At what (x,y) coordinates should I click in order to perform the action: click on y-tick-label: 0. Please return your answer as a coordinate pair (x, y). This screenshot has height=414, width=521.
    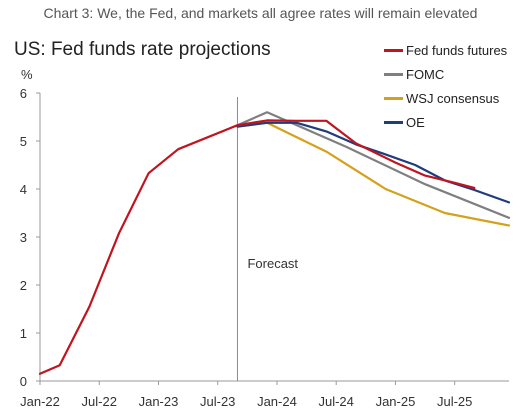
    Looking at the image, I should click on (23, 381).